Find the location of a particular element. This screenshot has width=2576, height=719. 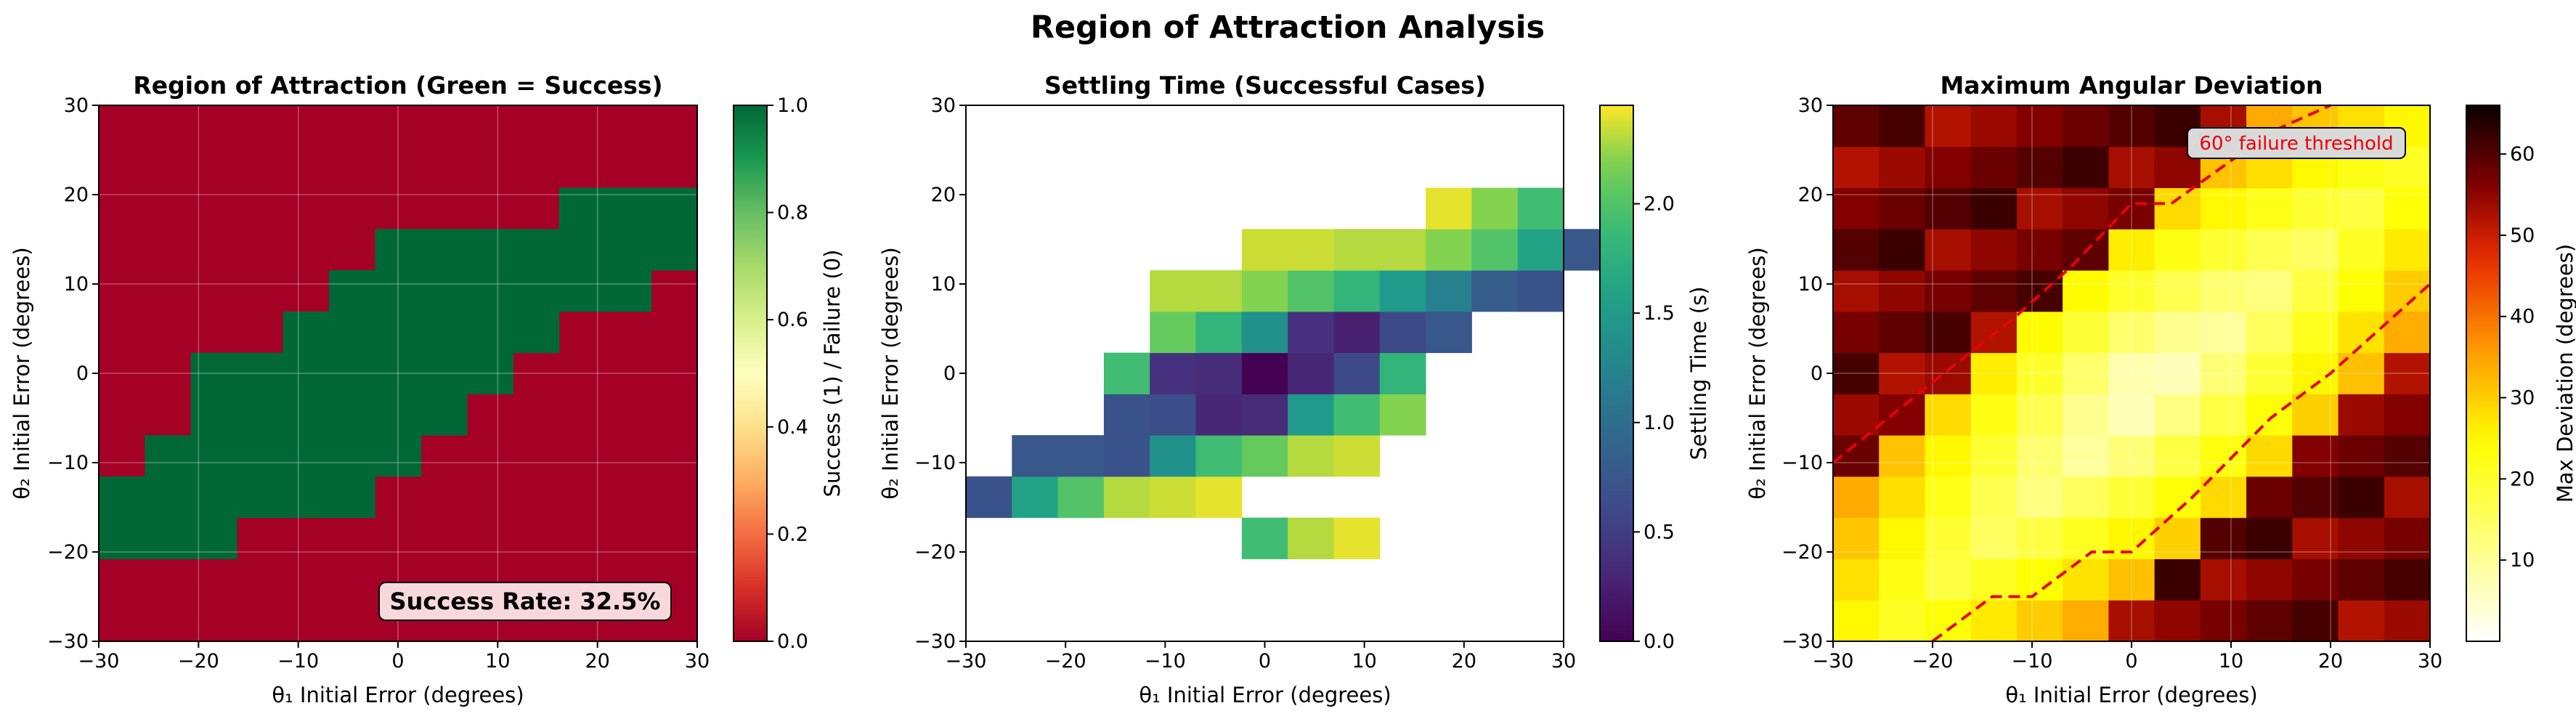

colorbar-tick-label: 2.0 is located at coordinates (1659, 204).